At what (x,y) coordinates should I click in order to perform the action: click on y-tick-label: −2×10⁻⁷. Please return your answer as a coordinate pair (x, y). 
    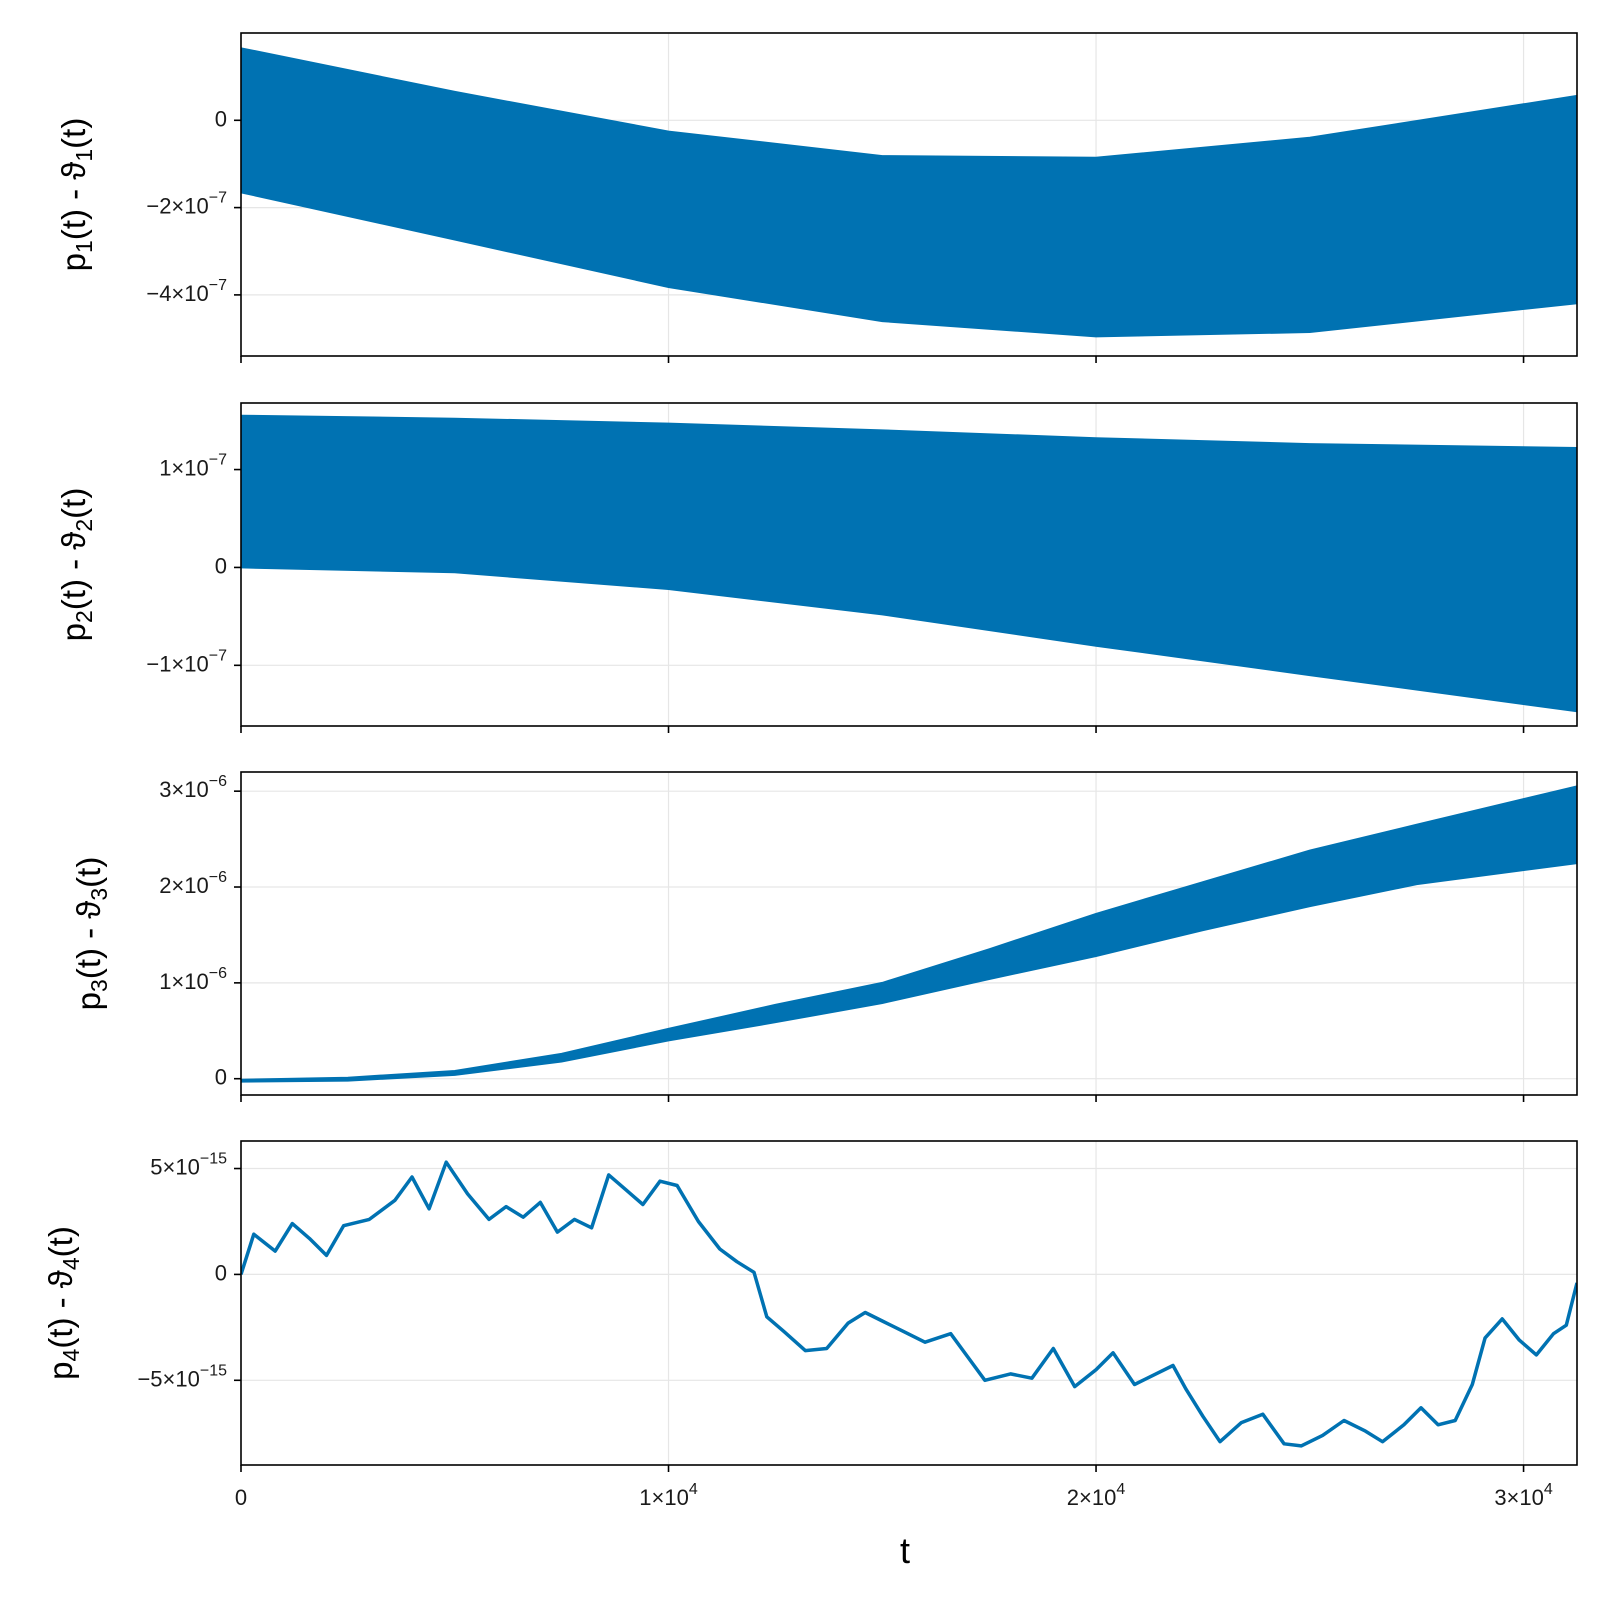
    Looking at the image, I should click on (186, 204).